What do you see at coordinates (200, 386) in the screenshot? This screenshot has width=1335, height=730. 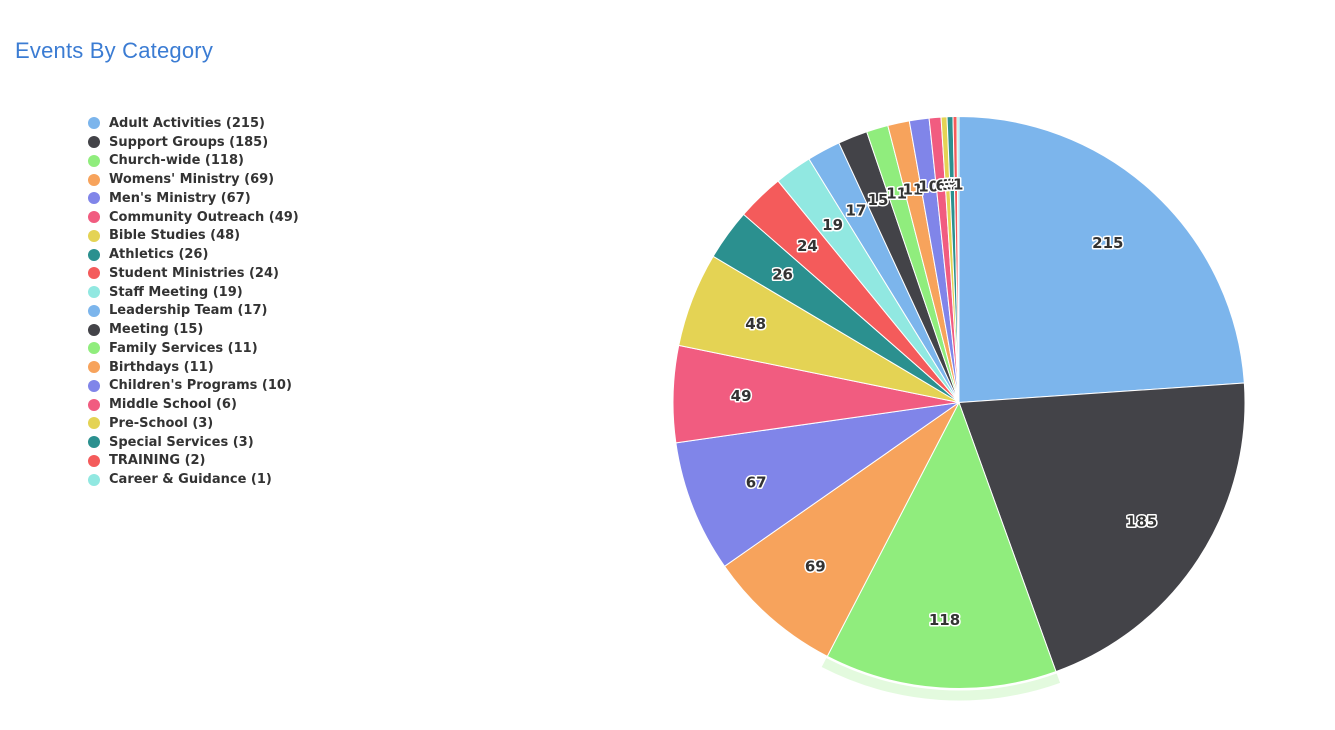 I see `legend-item-label: Children's Programs (10)` at bounding box center [200, 386].